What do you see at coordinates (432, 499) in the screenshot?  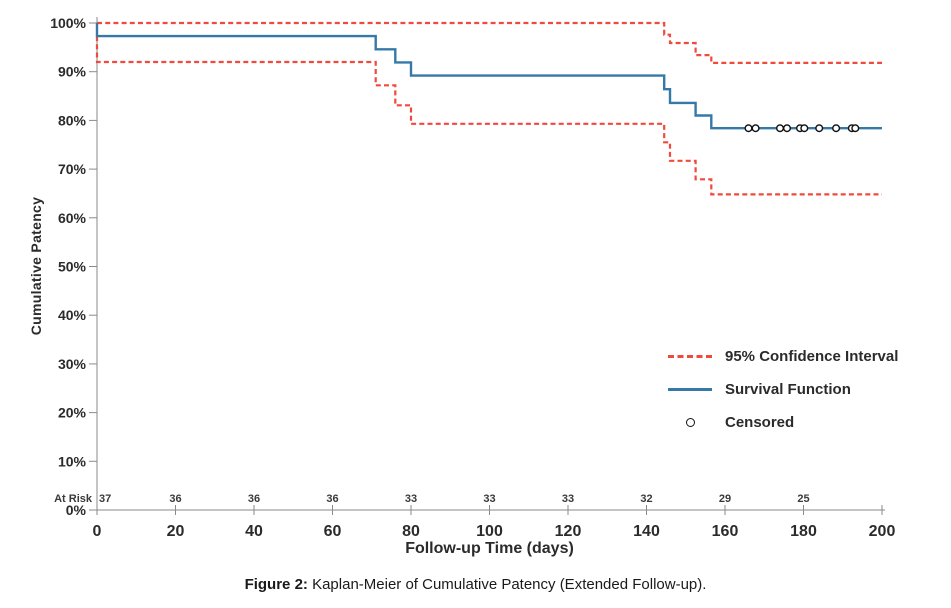 I see `at-risk-row: At Risk 37 36 36 36 33 33 33 32 29 25` at bounding box center [432, 499].